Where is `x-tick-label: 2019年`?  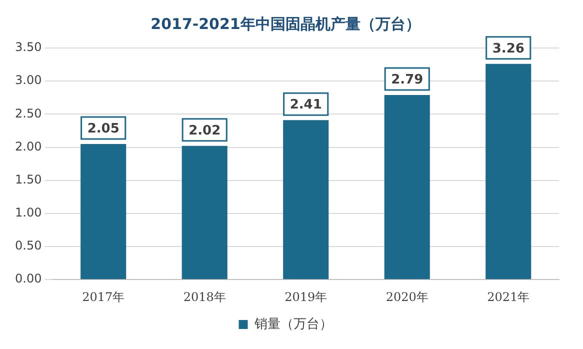
x-tick-label: 2019年 is located at coordinates (306, 297).